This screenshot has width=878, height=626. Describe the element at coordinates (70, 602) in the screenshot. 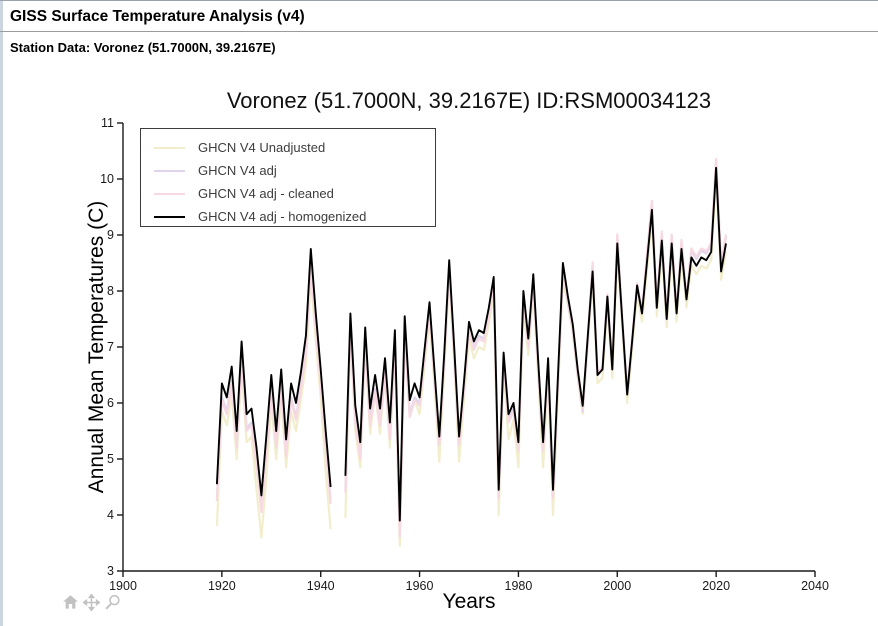

I see `home-icon` at that location.